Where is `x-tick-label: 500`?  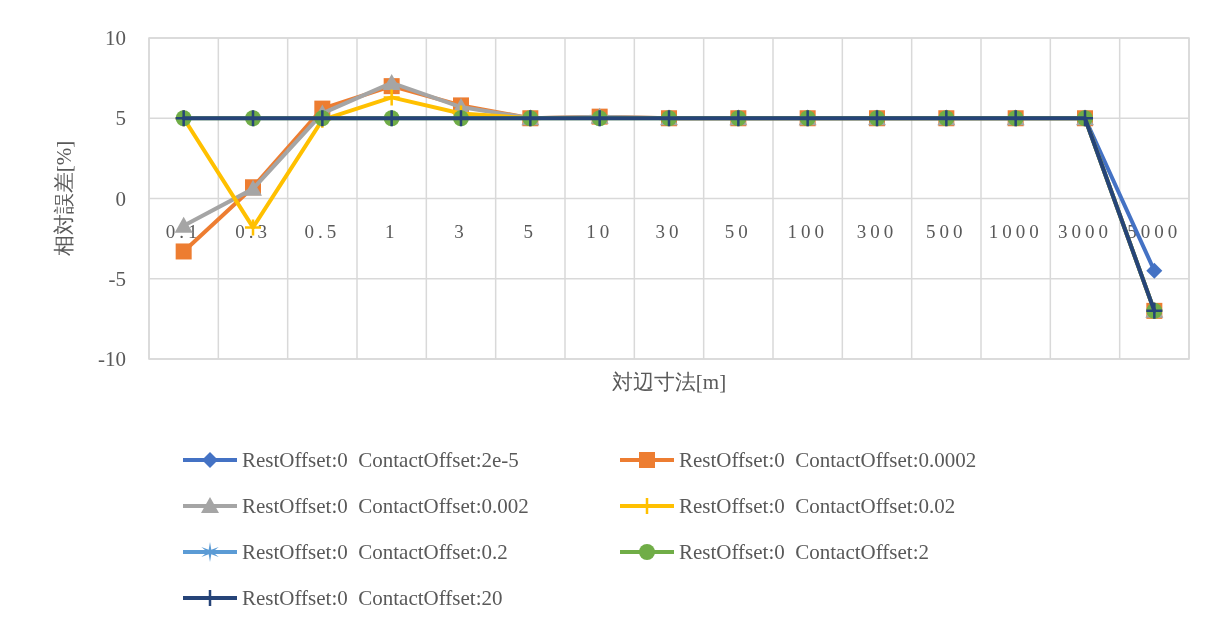 x-tick-label: 500 is located at coordinates (946, 231).